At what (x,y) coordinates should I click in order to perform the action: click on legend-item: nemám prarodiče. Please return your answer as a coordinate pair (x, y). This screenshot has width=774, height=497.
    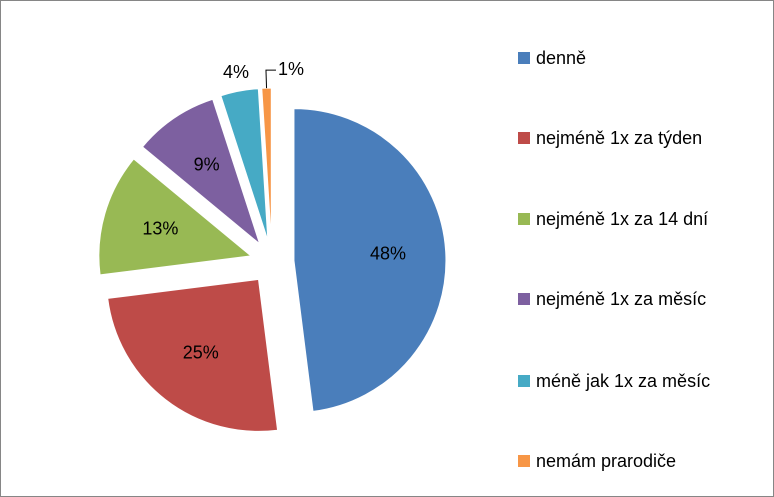
    Looking at the image, I should click on (640, 461).